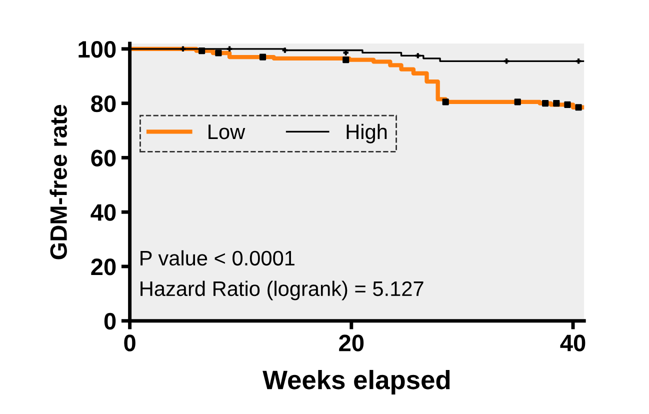 Image resolution: width=649 pixels, height=414 pixels. I want to click on y-tick-label: 40, so click(103, 212).